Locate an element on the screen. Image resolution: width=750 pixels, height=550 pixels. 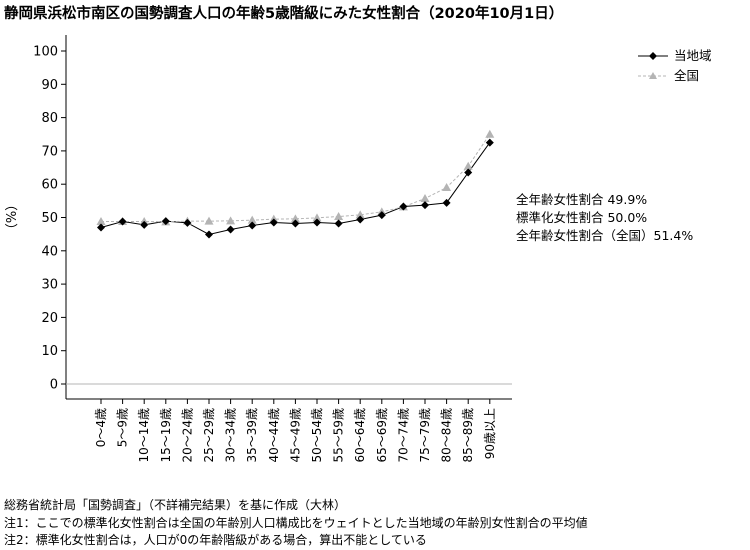
x-tick-label: 0～4歳 is located at coordinates (101, 427).